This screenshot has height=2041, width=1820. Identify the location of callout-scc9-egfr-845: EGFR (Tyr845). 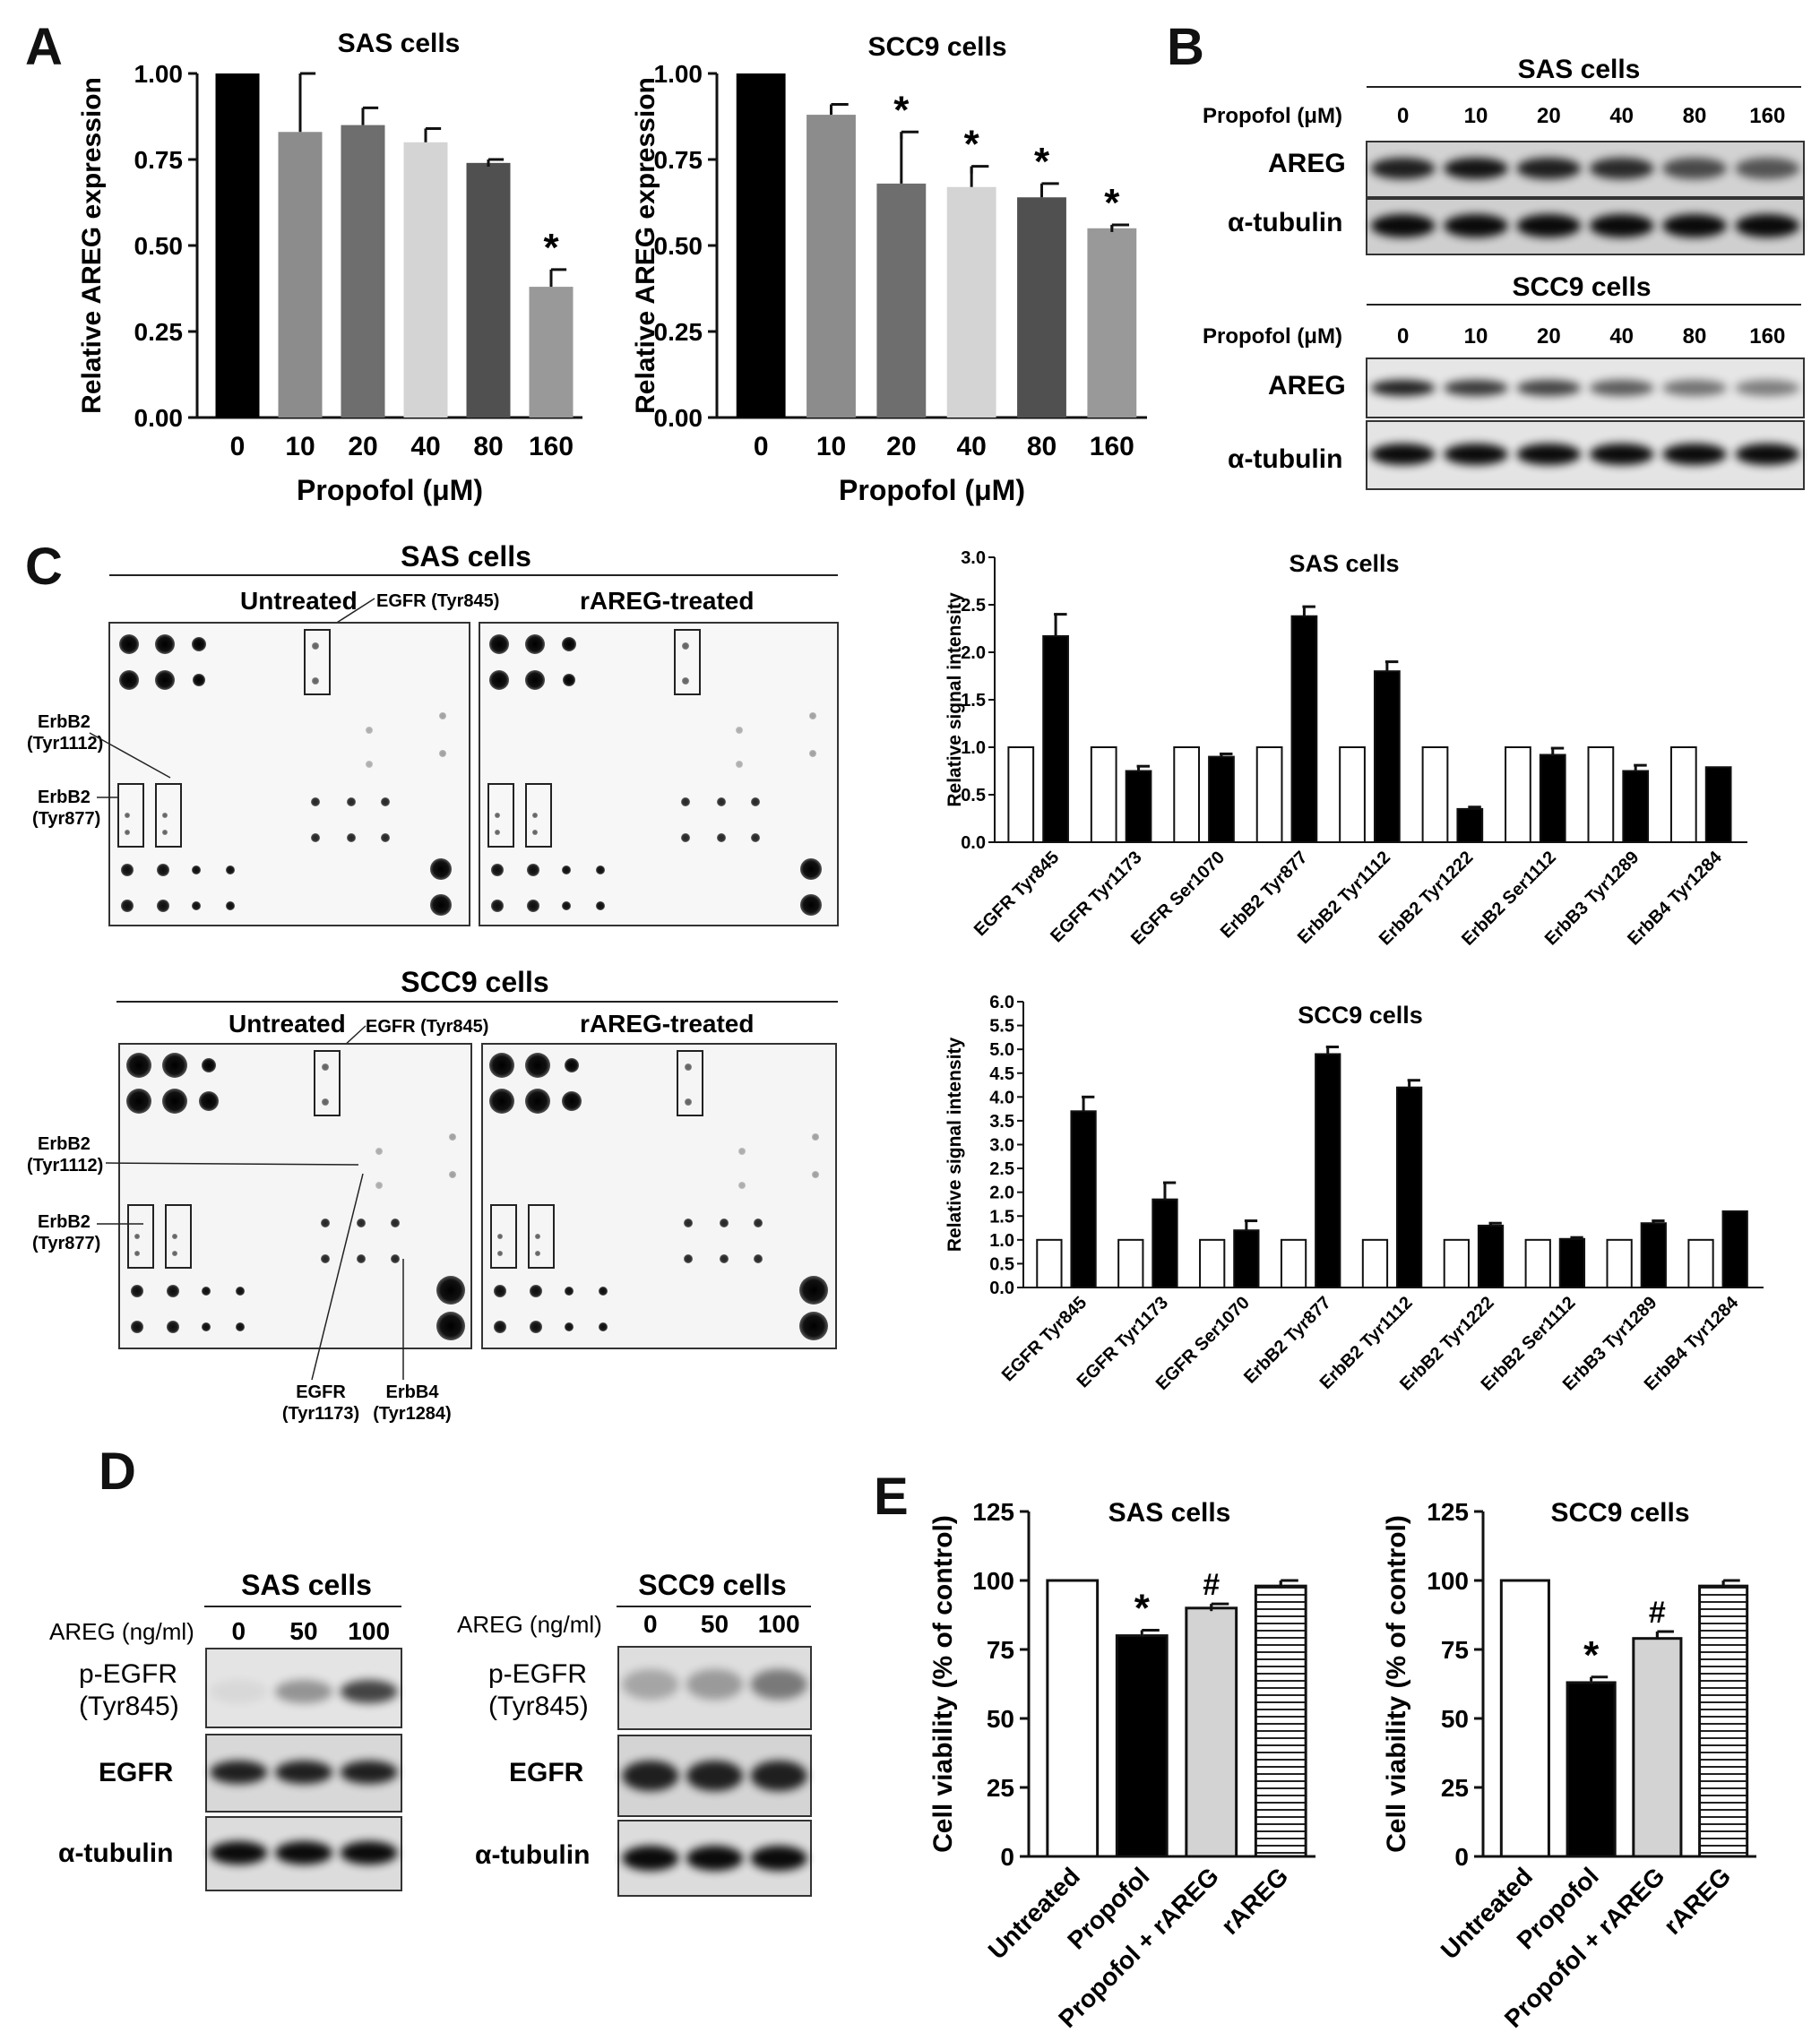
(427, 1027).